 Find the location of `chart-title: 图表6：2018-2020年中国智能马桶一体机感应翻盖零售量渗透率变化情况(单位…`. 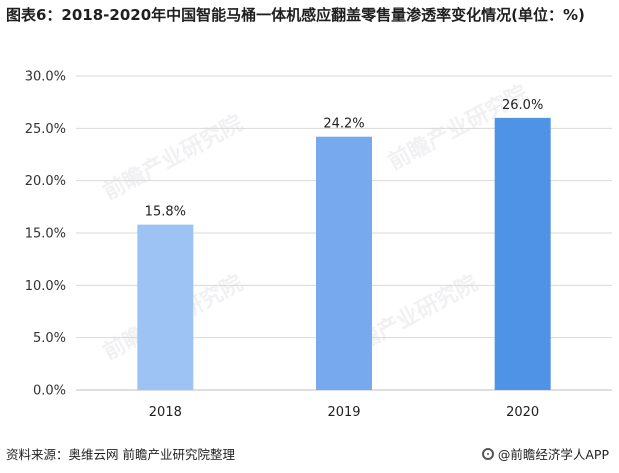

chart-title: 图表6：2018-2020年中国智能马桶一体机感应翻盖零售量渗透率变化情况(单位… is located at coordinates (295, 15).